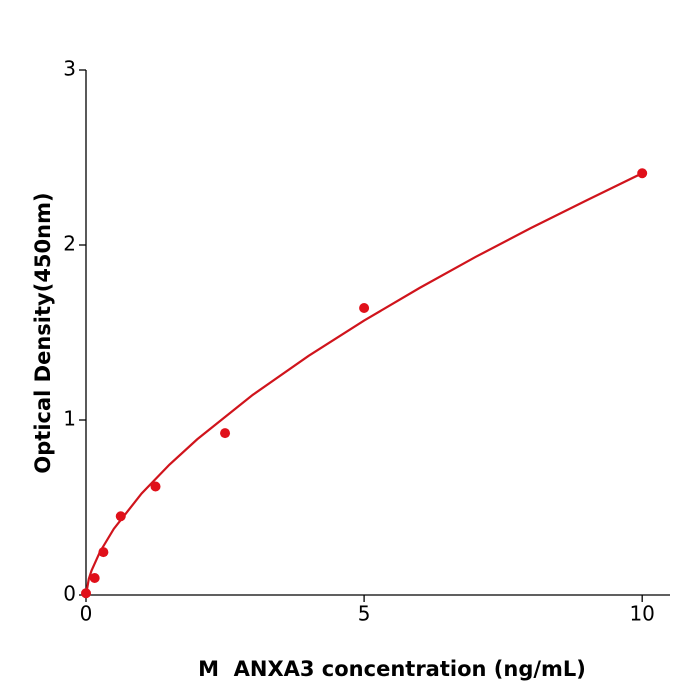 Image resolution: width=700 pixels, height=700 pixels. What do you see at coordinates (86, 614) in the screenshot?
I see `x-tick-label: 0` at bounding box center [86, 614].